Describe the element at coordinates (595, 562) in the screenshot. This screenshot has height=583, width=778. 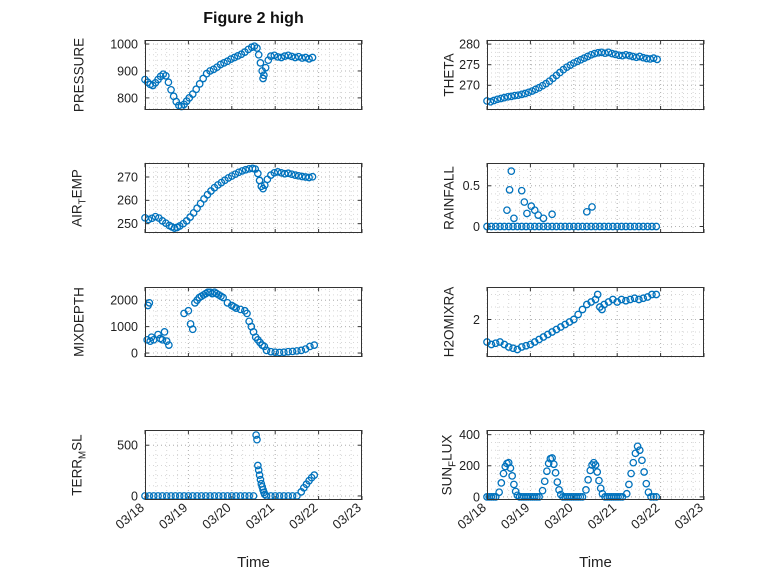
I see `x-axis-label-right: Time` at that location.